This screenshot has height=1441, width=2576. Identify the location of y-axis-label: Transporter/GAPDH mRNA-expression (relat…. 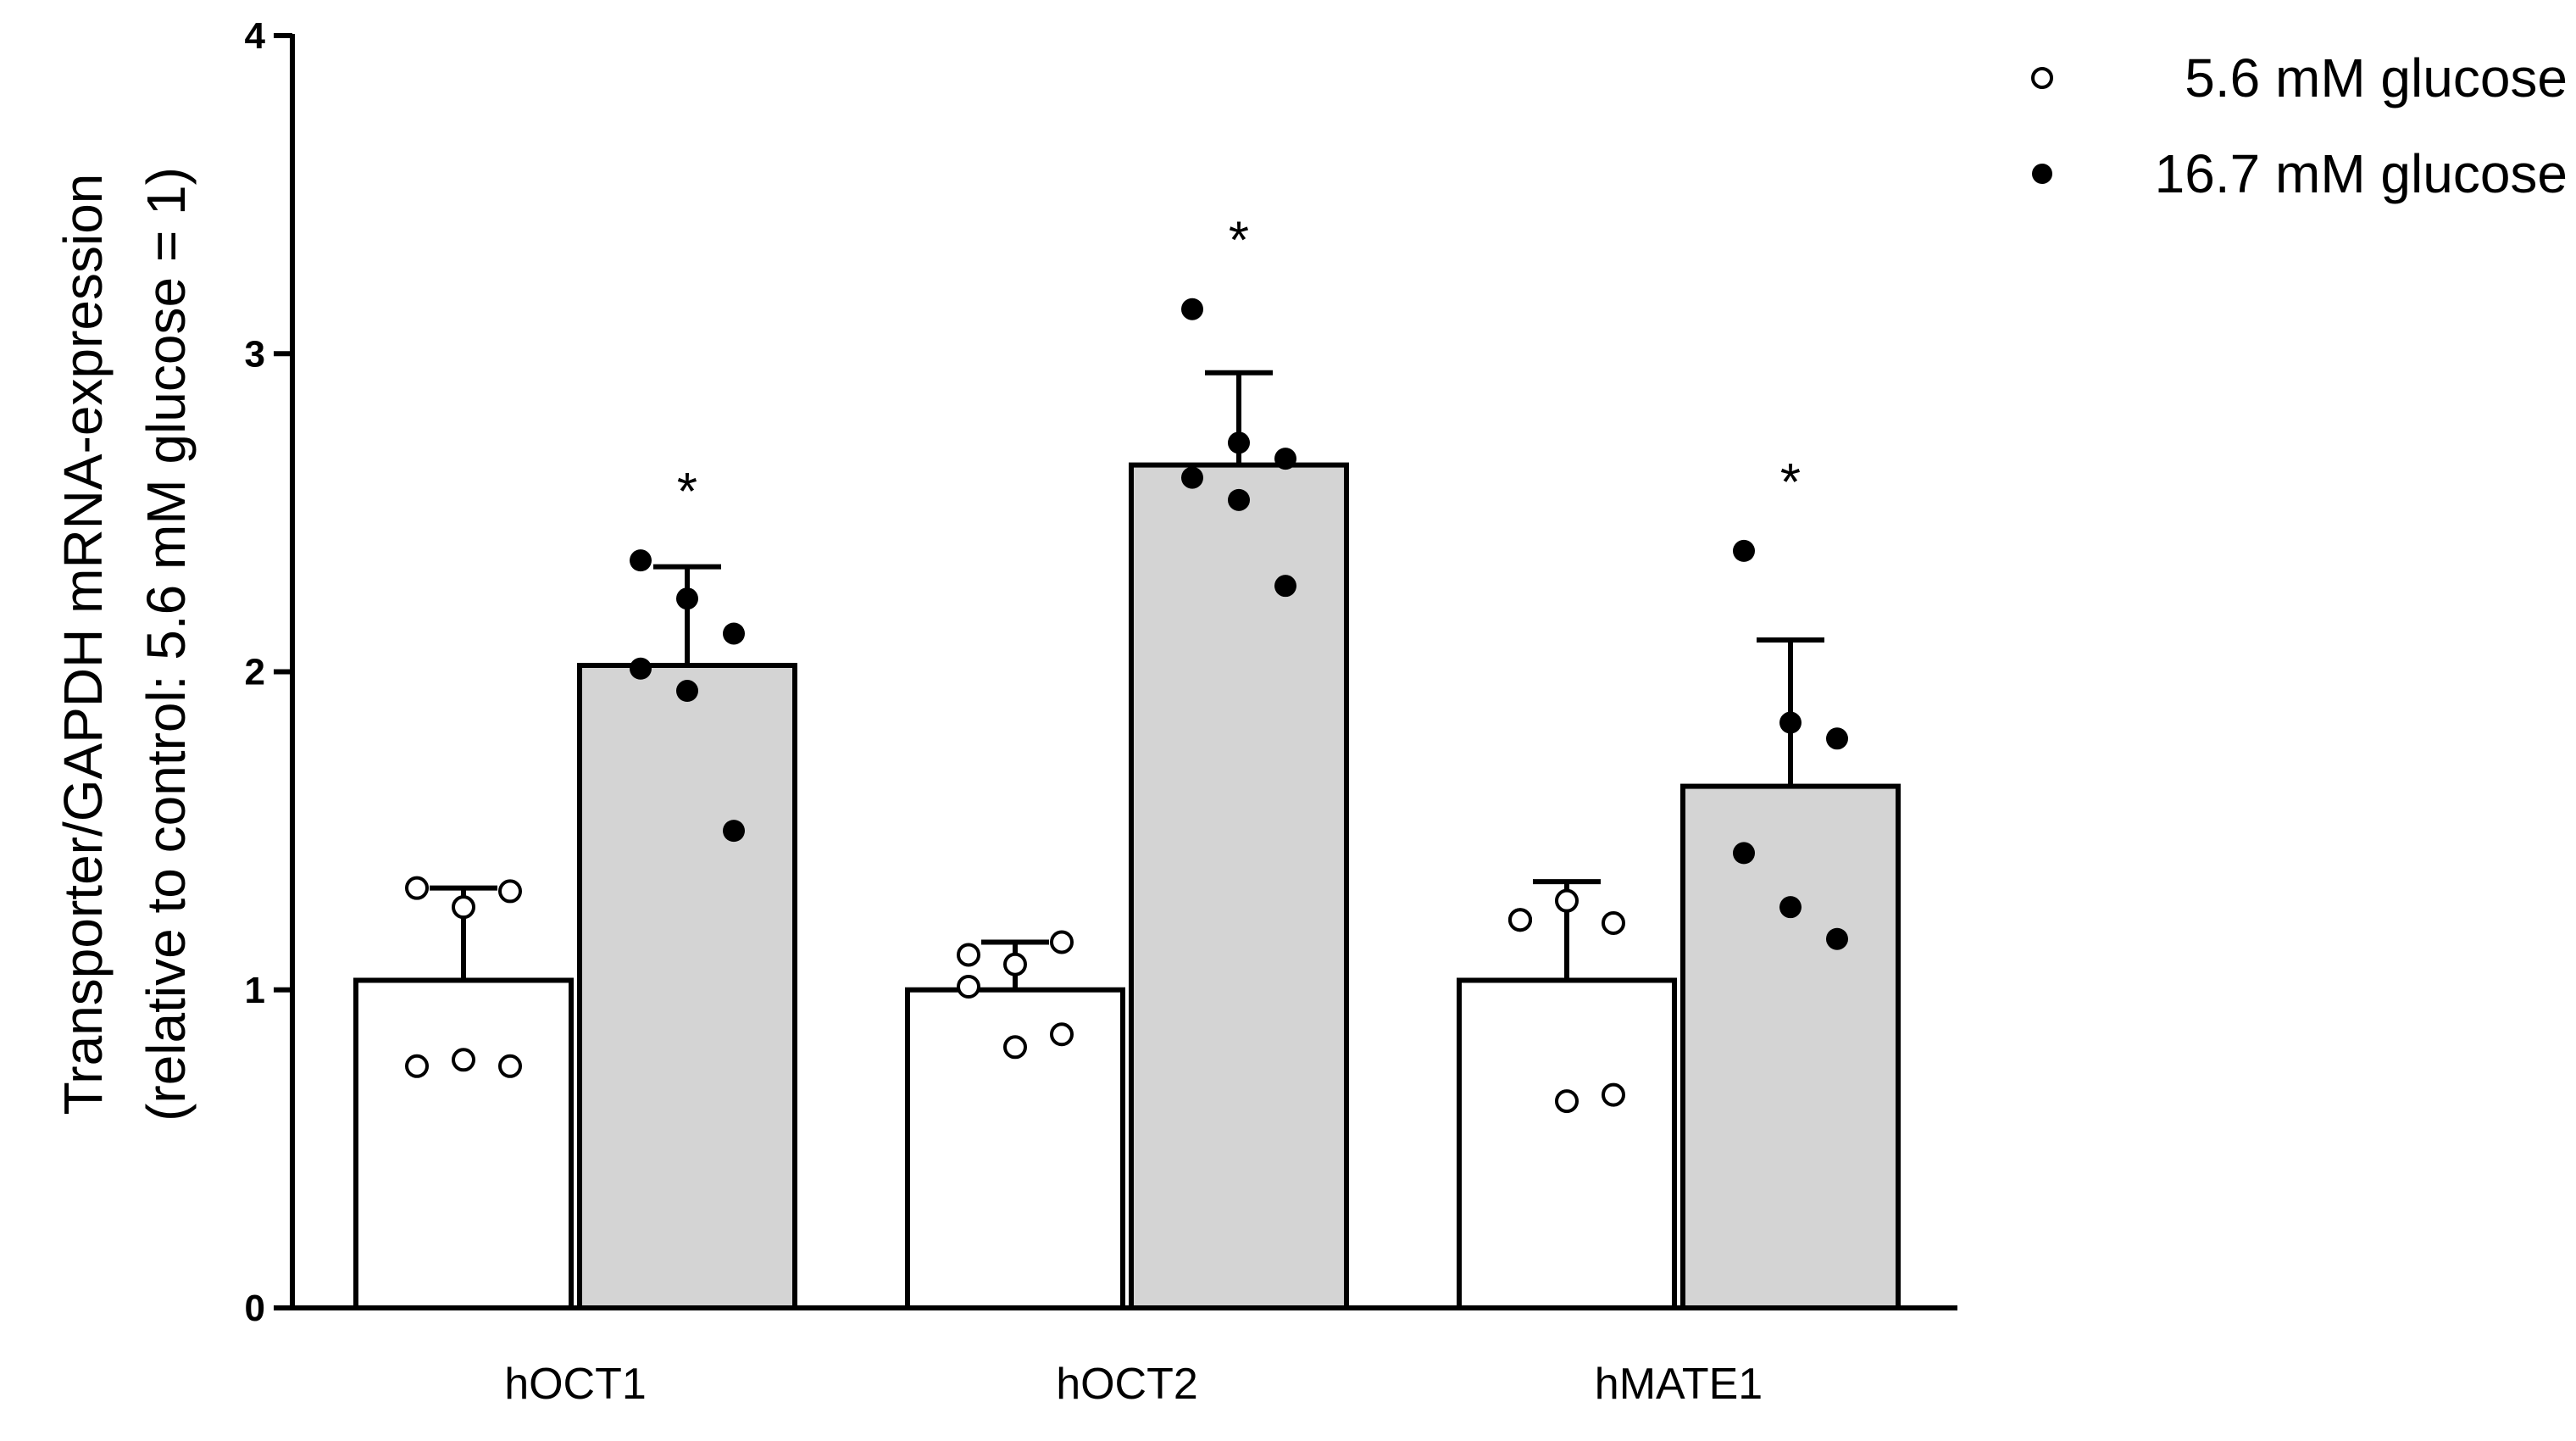
(125, 644).